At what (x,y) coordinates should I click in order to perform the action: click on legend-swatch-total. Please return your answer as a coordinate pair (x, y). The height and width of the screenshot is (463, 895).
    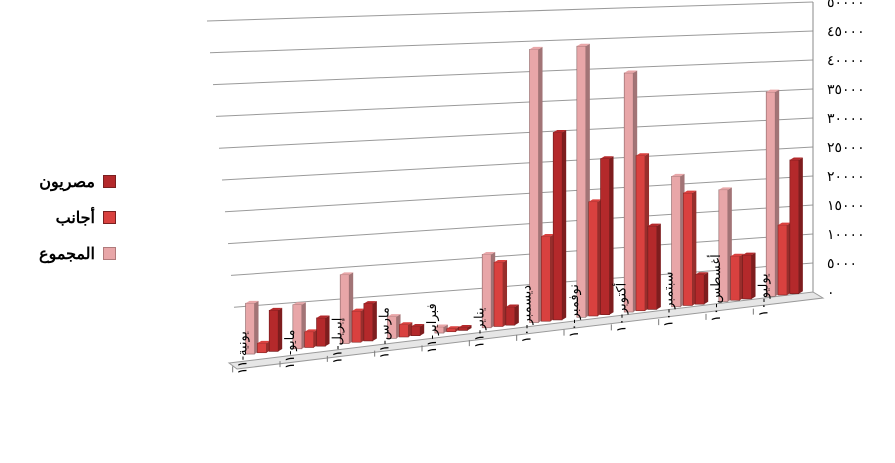
    Looking at the image, I should click on (109, 253).